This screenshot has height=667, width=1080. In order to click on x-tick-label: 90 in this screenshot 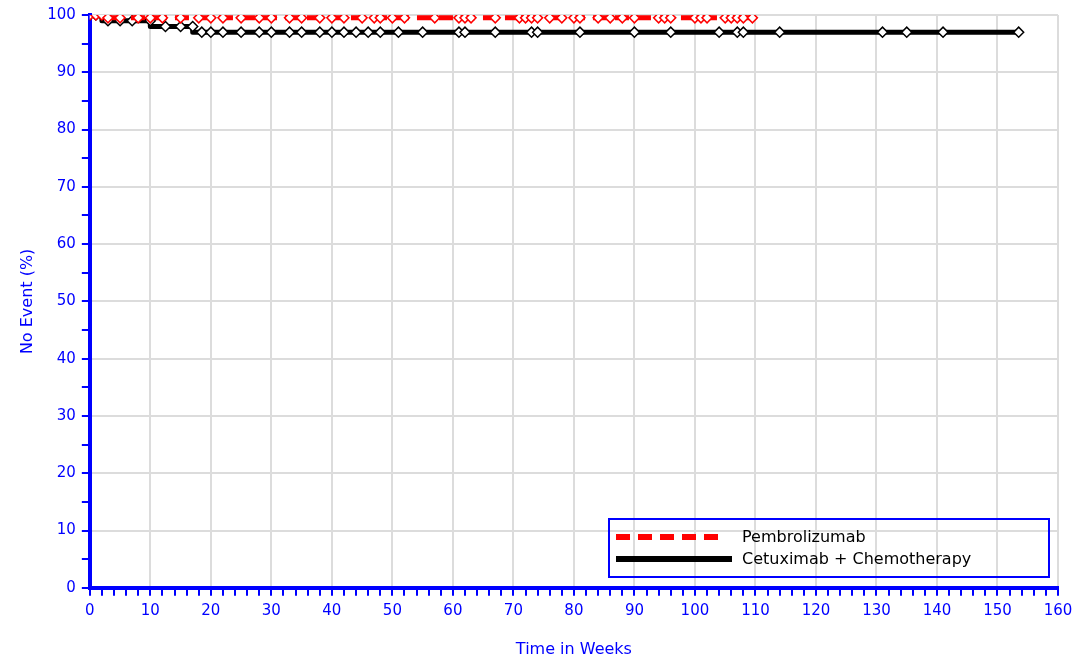, I will do `click(634, 609)`.